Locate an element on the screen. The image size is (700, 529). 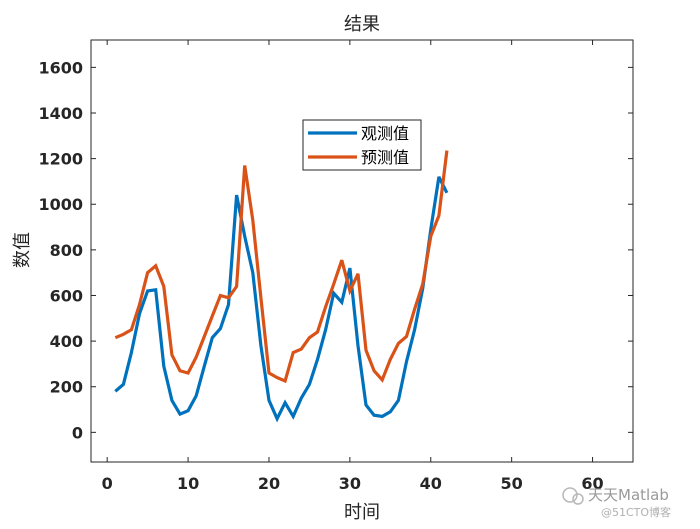
x-tick-label: 0 is located at coordinates (107, 483).